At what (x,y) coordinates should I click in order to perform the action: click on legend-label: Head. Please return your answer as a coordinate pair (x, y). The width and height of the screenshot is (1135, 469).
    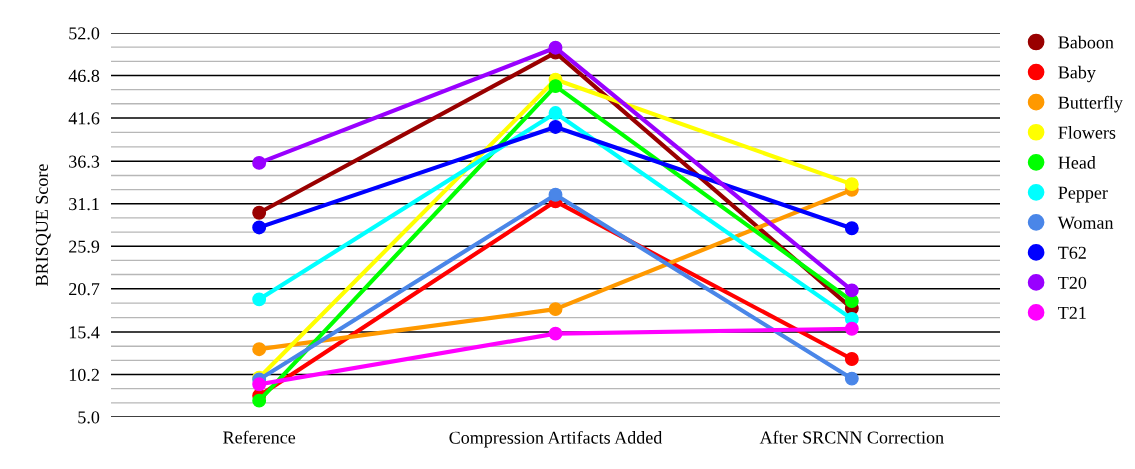
    Looking at the image, I should click on (1077, 162).